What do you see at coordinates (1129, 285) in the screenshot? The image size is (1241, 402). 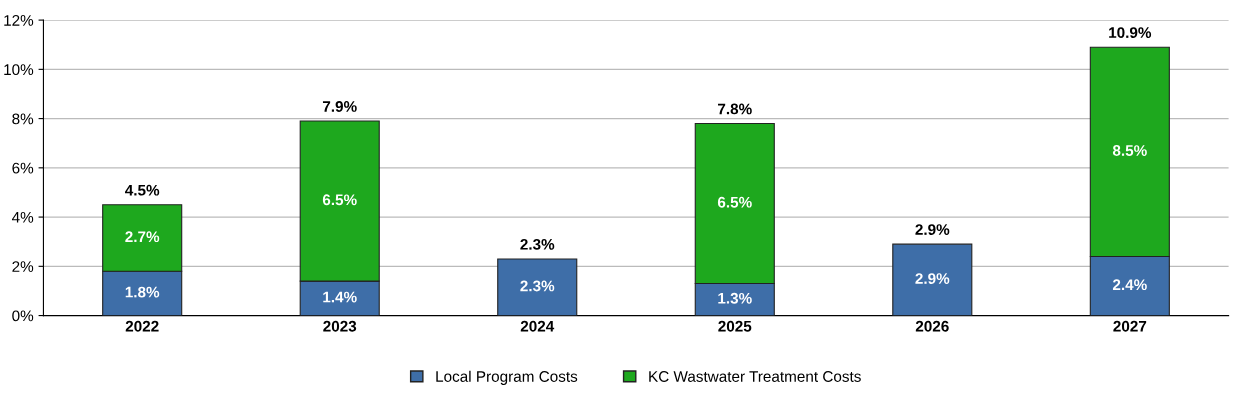 I see `data-label: 2.4%` at bounding box center [1129, 285].